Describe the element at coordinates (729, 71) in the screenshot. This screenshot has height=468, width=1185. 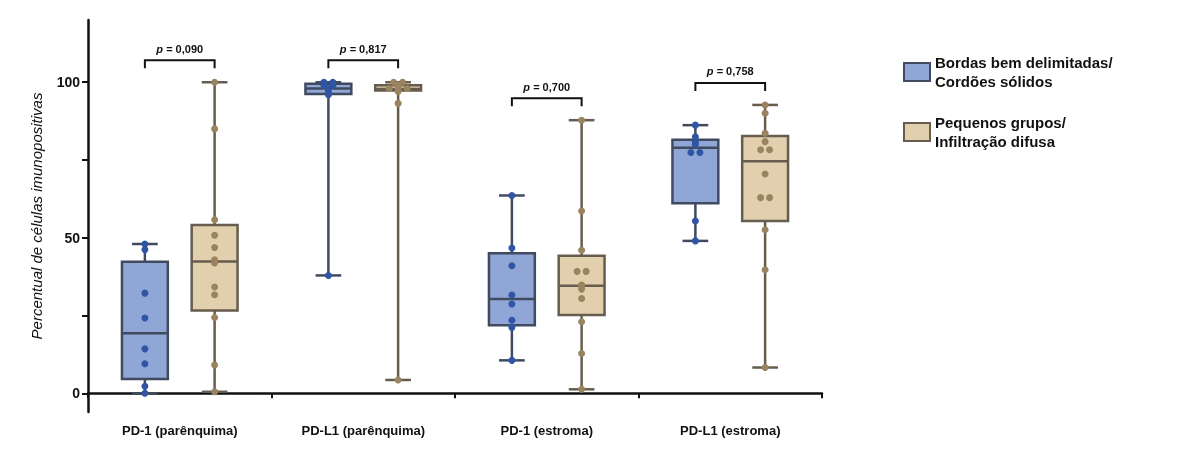
I see `annotation: p = 0,758` at that location.